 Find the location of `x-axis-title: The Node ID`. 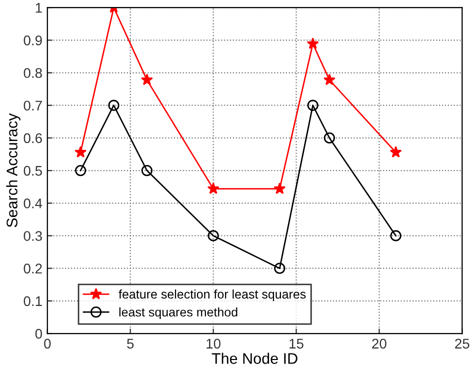

x-axis-title: The Node ID is located at coordinates (255, 358).